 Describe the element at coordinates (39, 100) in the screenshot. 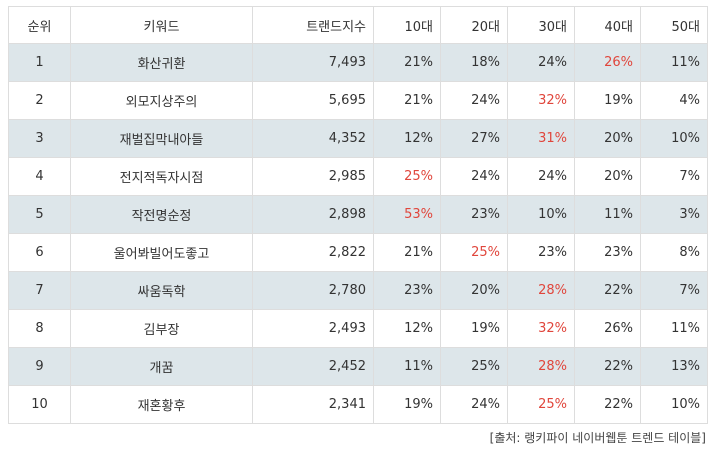

I see `rank-cell: 2` at that location.